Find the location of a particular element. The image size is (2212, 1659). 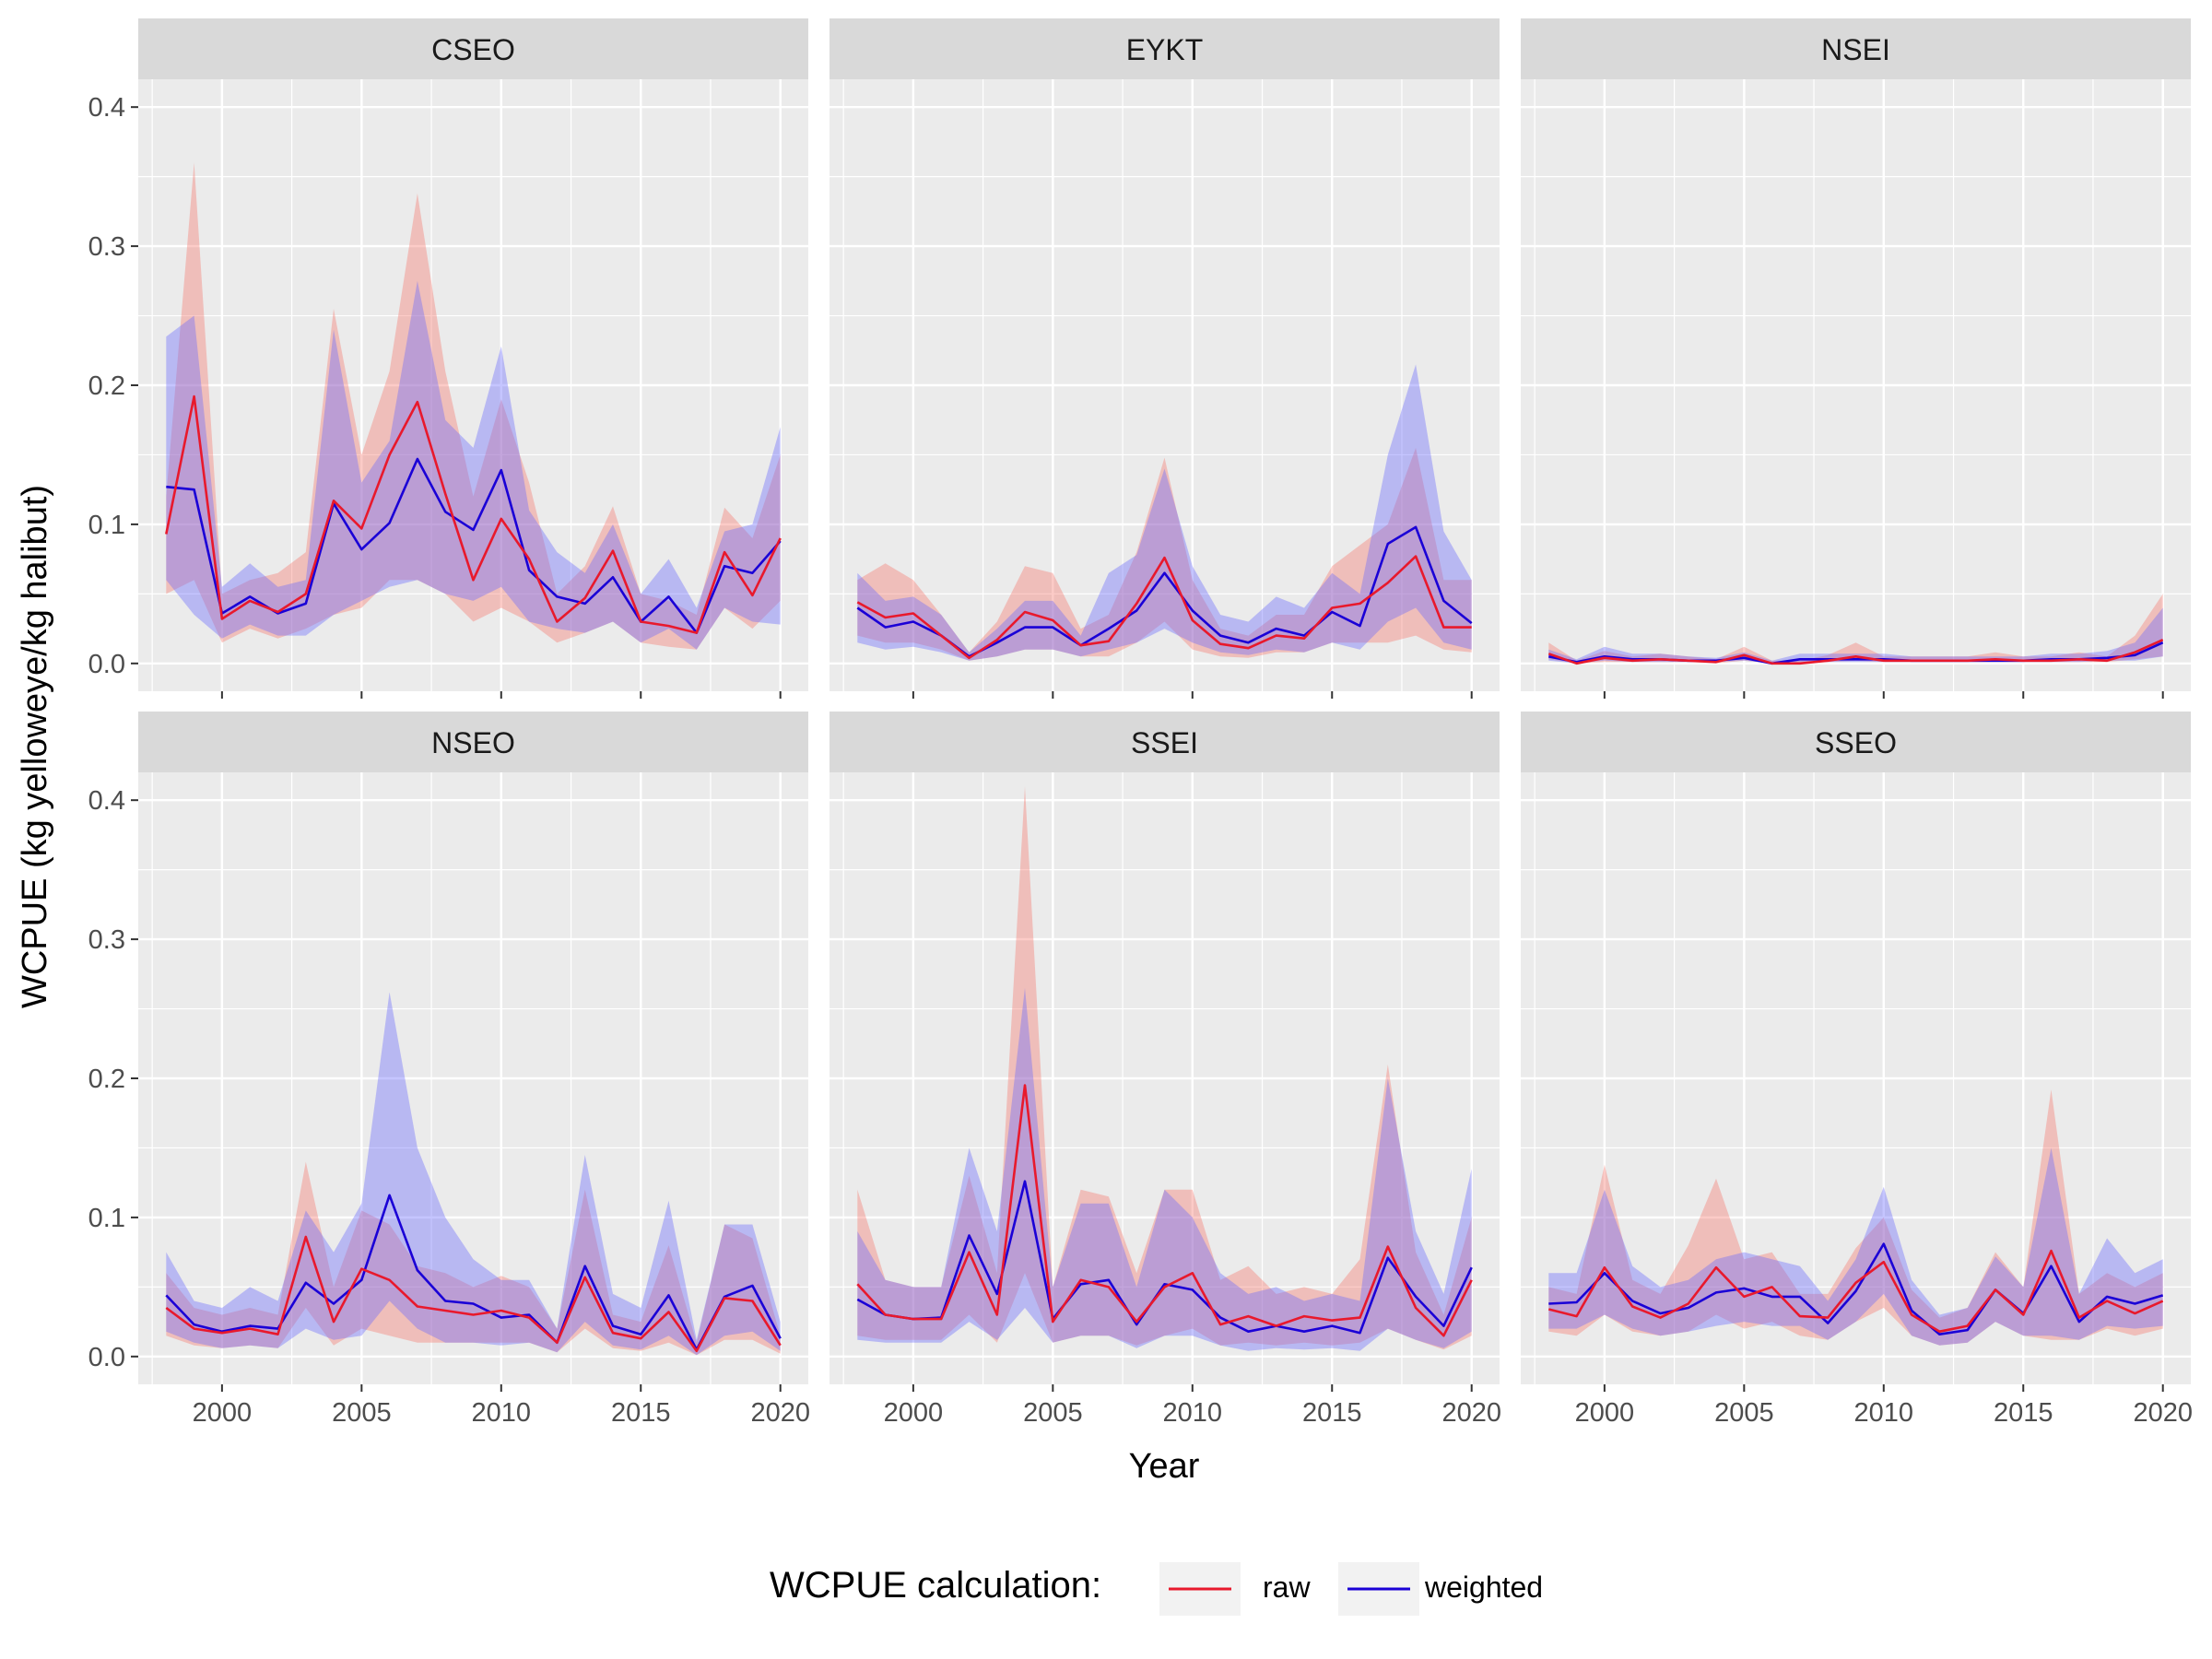

series-line-raw-eykt is located at coordinates (1164, 607).